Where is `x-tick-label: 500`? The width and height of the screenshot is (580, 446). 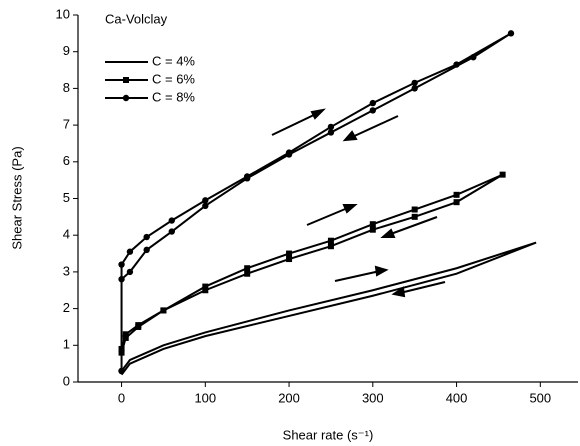 x-tick-label: 500 is located at coordinates (540, 397).